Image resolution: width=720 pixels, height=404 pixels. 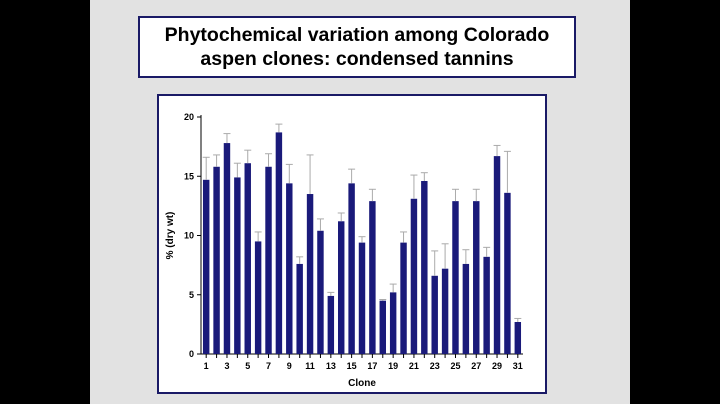 What do you see at coordinates (357, 35) in the screenshot?
I see `slide-title-line-1: Phytochemical variation among Colorado` at bounding box center [357, 35].